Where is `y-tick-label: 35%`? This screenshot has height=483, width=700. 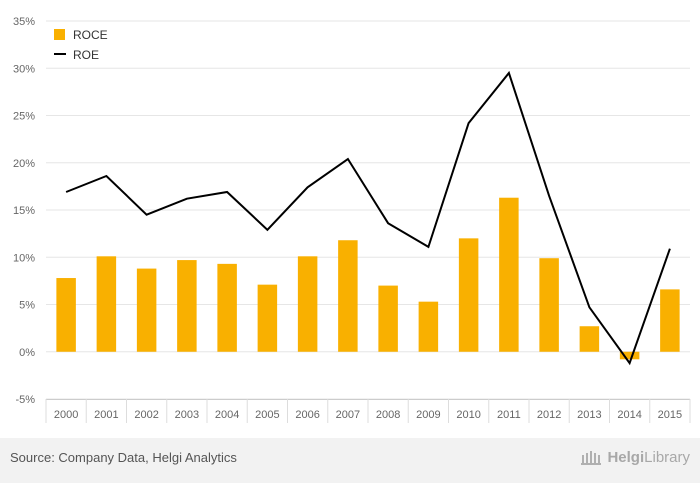 y-tick-label: 35% is located at coordinates (24, 22).